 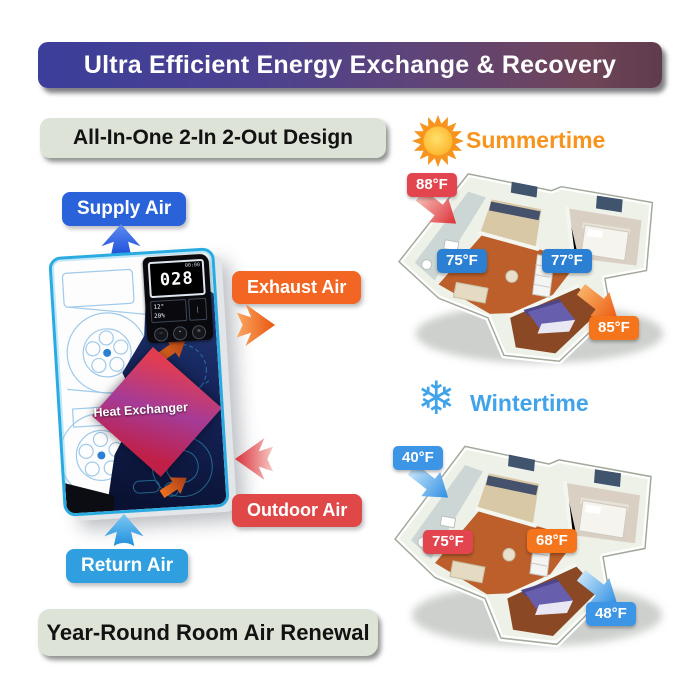 I want to click on exhaust-air-label: Exhaust Air, so click(x=297, y=287).